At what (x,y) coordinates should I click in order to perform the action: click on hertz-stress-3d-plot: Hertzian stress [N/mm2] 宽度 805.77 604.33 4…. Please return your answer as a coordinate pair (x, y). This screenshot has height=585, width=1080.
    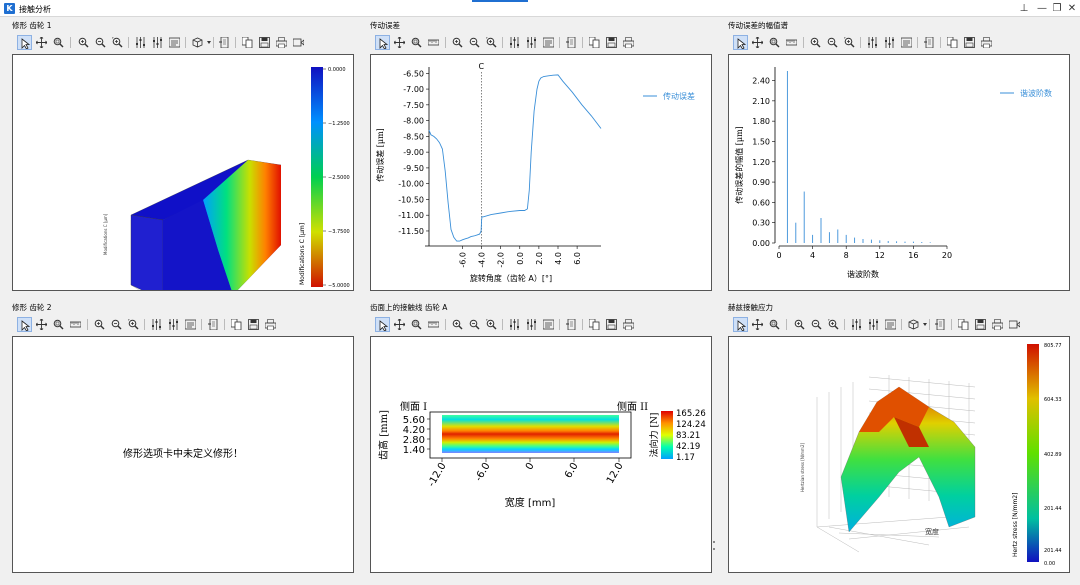
    Looking at the image, I should click on (931, 455).